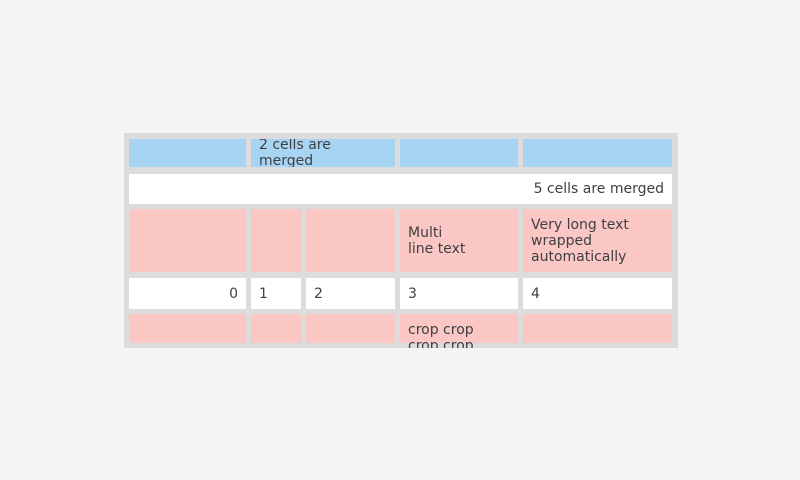  What do you see at coordinates (350, 240) in the screenshot?
I see `table-cell-r2c2` at bounding box center [350, 240].